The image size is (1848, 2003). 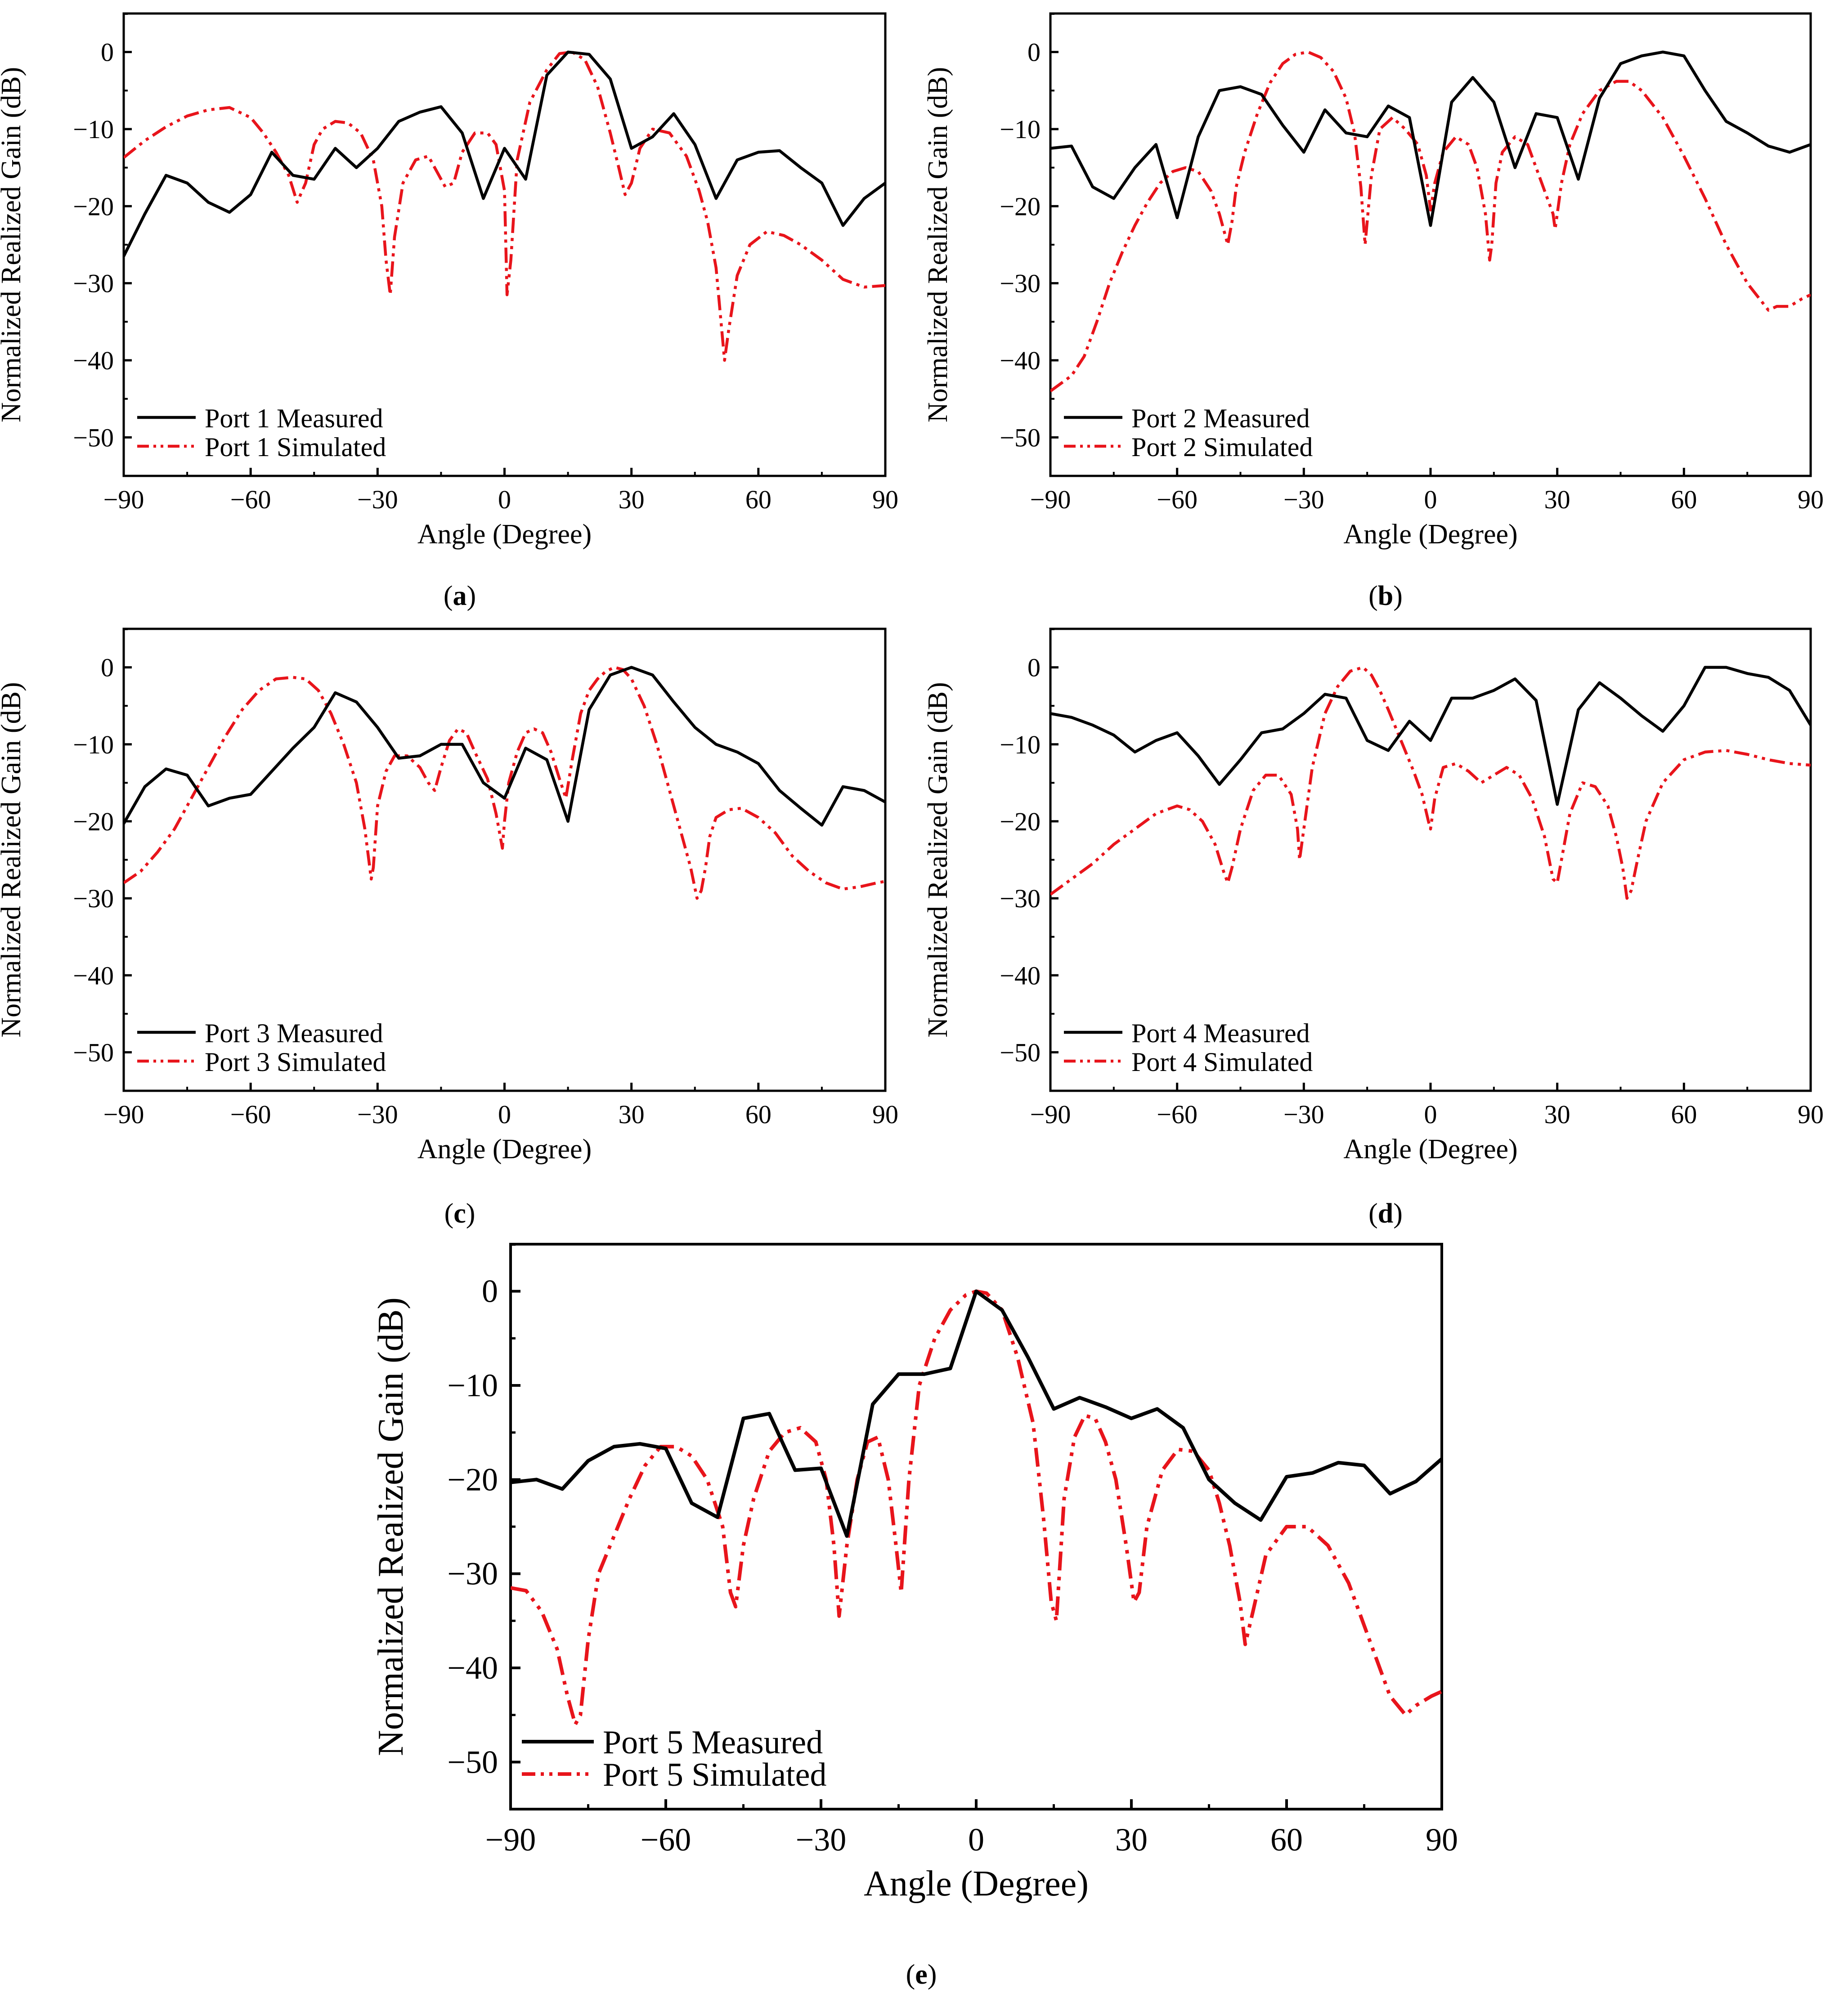 I want to click on panel-b-series-simulated, so click(x=1430, y=221).